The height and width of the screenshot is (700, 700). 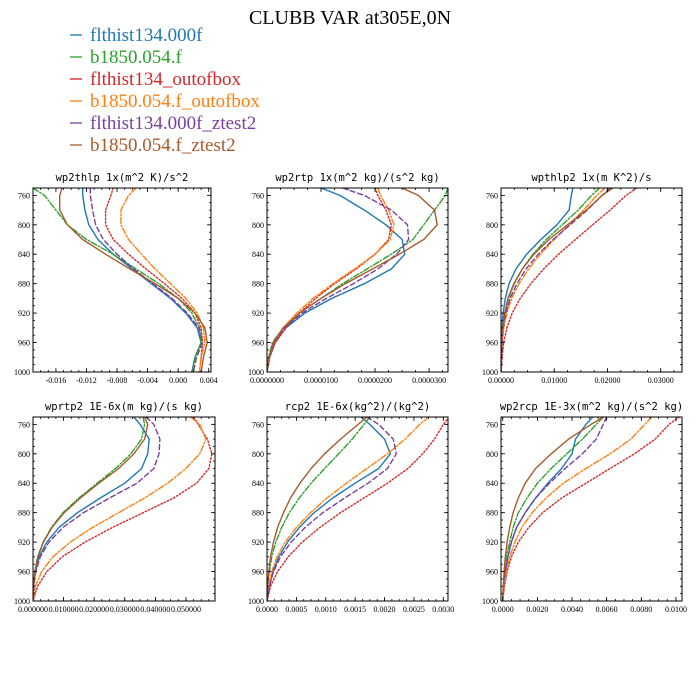 I want to click on legend-entry: b1850.054.f, so click(x=136, y=57).